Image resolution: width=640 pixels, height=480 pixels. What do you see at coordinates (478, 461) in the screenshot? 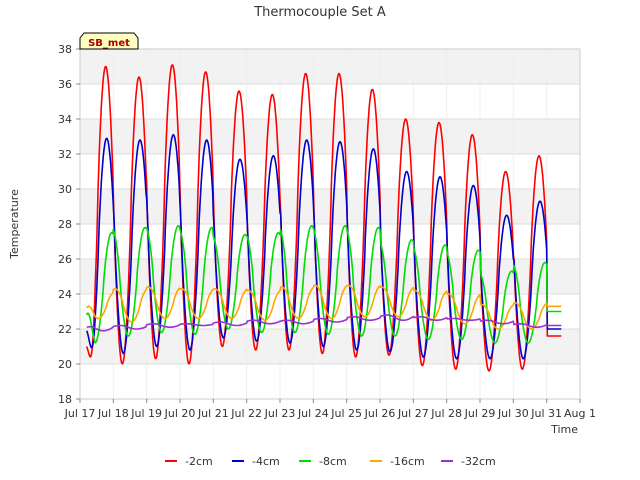
I see `legend-label: -32cm` at bounding box center [478, 461].